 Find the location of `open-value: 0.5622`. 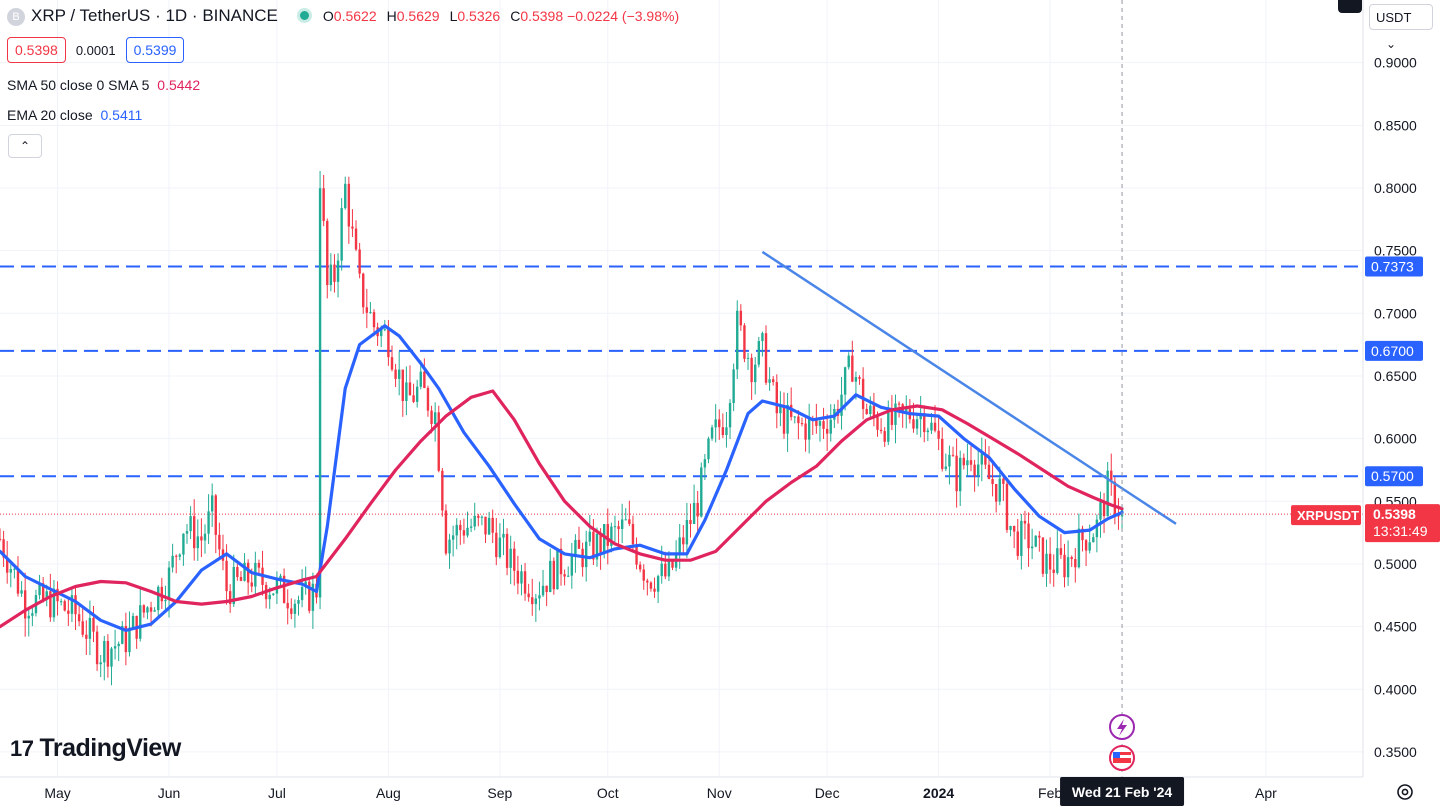

open-value: 0.5622 is located at coordinates (355, 16).